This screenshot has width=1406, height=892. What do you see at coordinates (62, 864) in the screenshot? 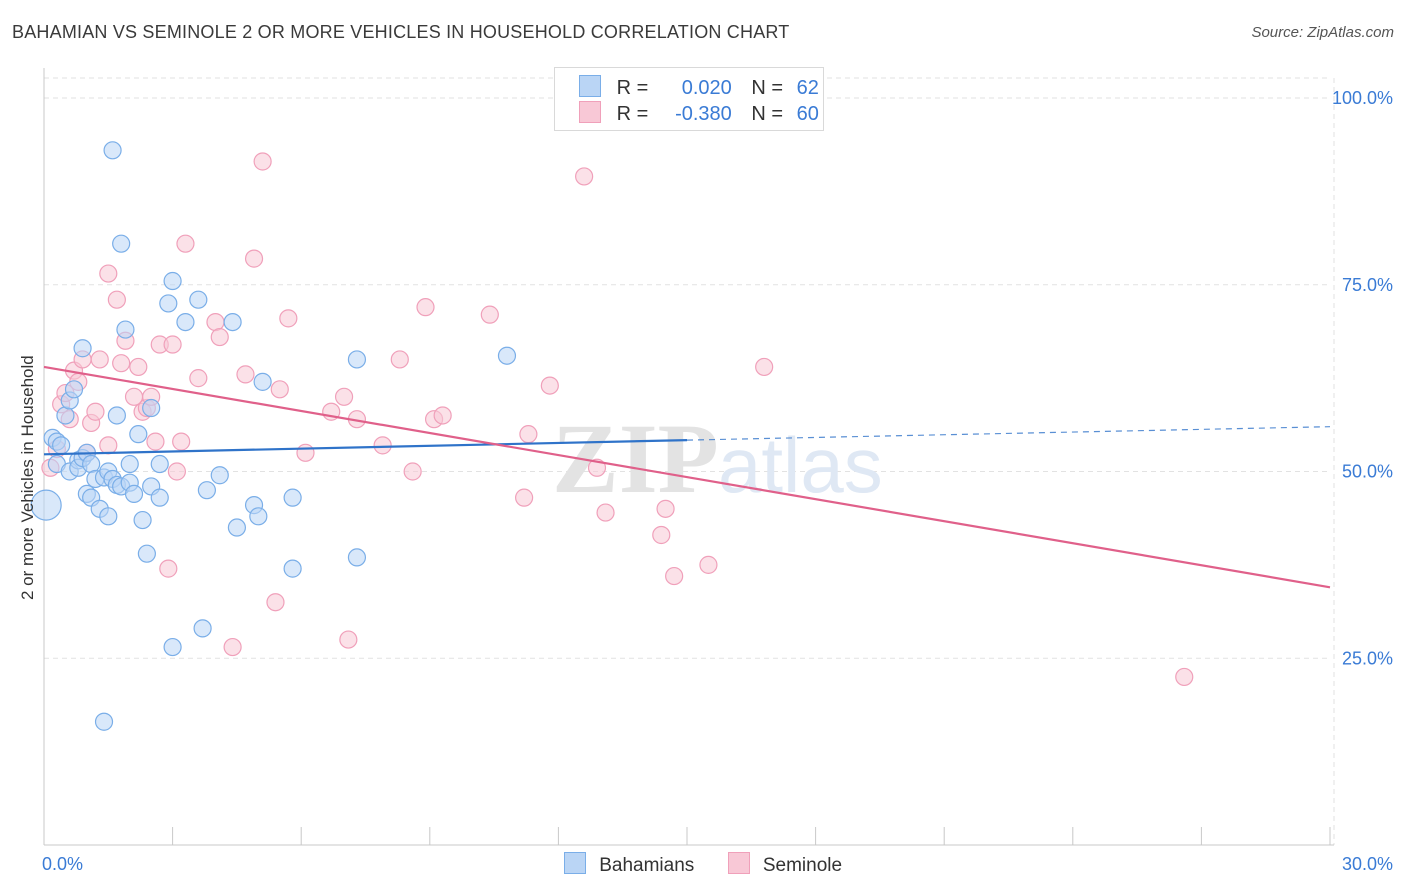
I see `x-tick-label: 0.0%` at bounding box center [62, 864].